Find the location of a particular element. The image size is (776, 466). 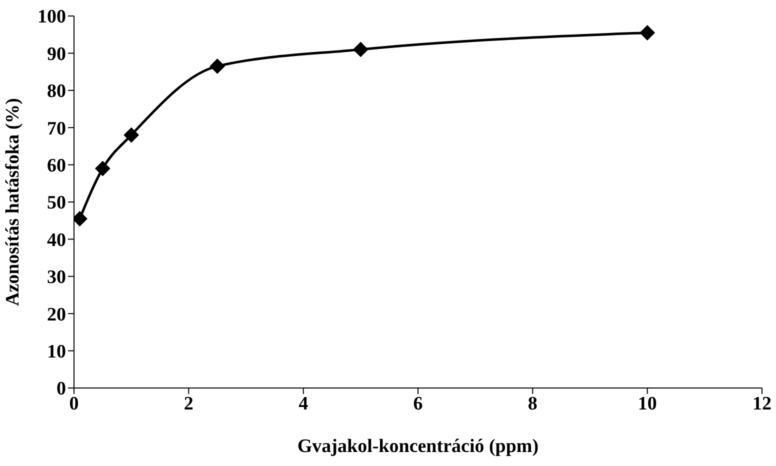

y-tick-label: 40 is located at coordinates (56, 240).